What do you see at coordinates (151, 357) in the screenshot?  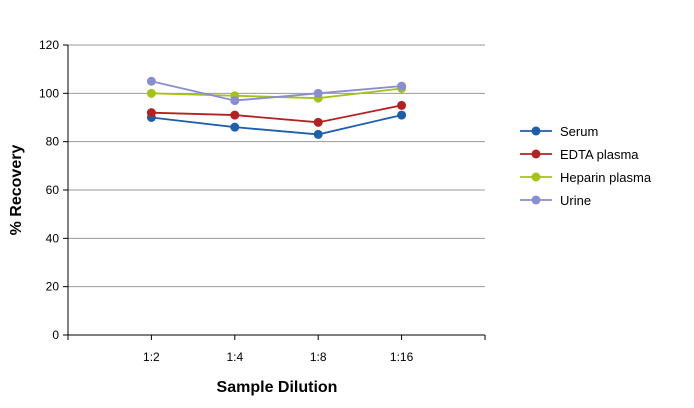 I see `x-tick-label: 1:2` at bounding box center [151, 357].